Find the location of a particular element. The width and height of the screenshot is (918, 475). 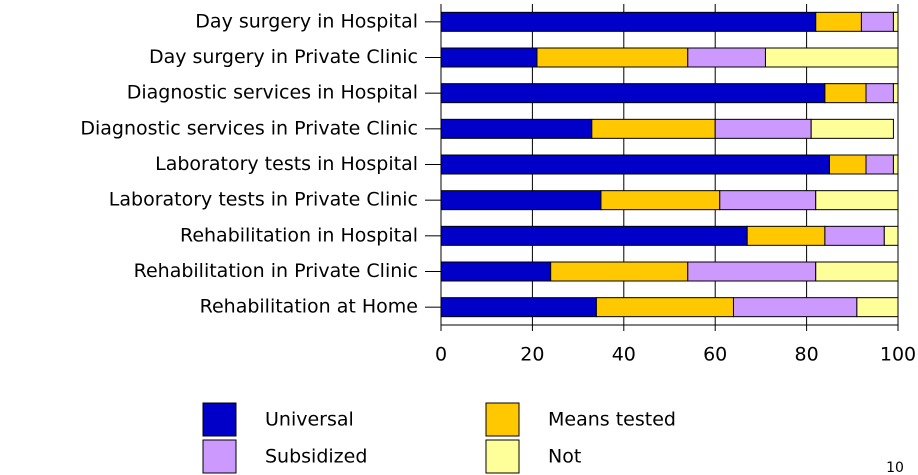

x-tick-label: 100 is located at coordinates (898, 355).